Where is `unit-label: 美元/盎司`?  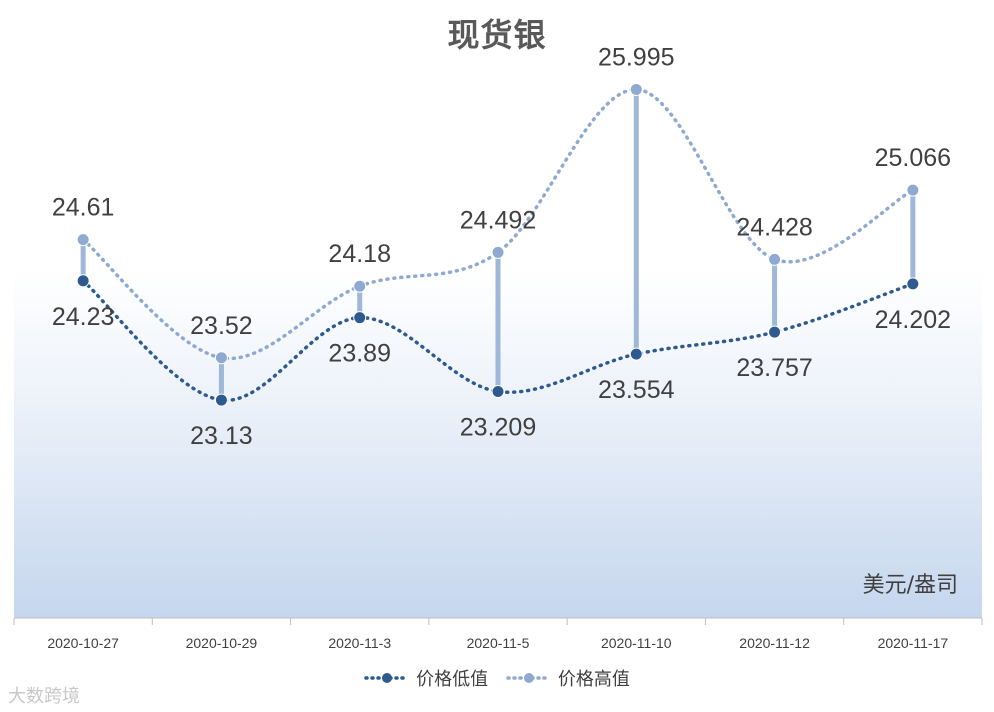
unit-label: 美元/盎司 is located at coordinates (910, 585).